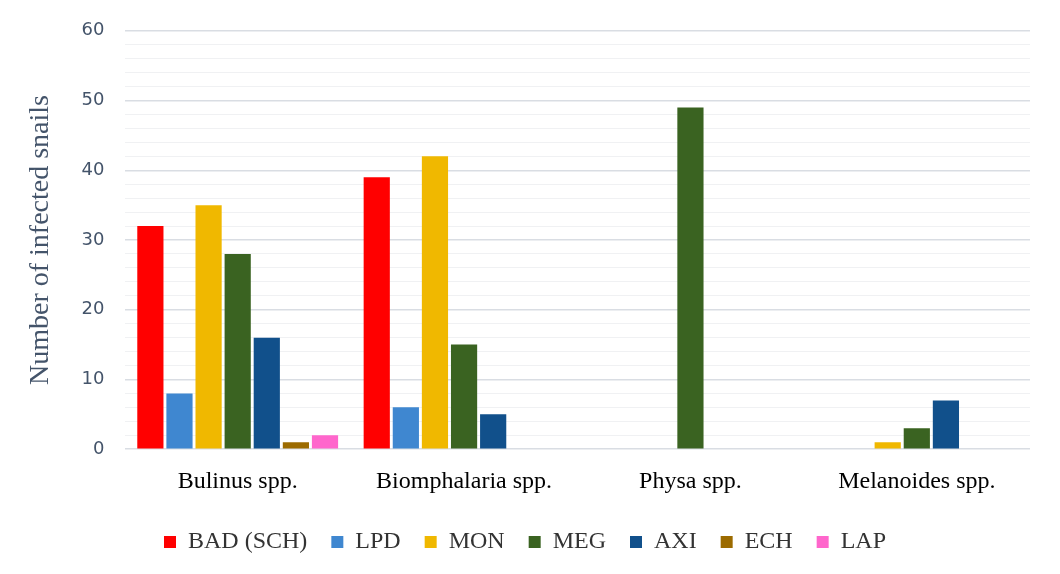 The height and width of the screenshot is (574, 1060). I want to click on legend-label: ECH, so click(768, 540).